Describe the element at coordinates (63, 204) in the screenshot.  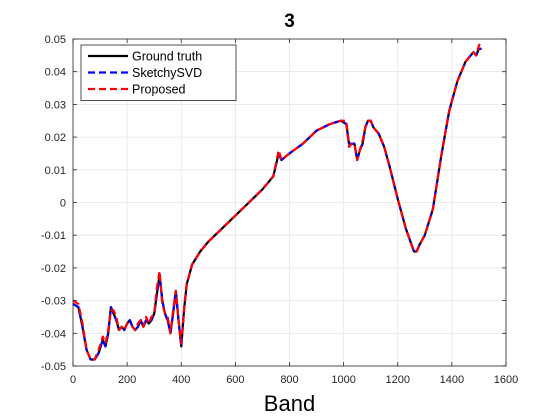
I see `y-tick-label: 0` at that location.